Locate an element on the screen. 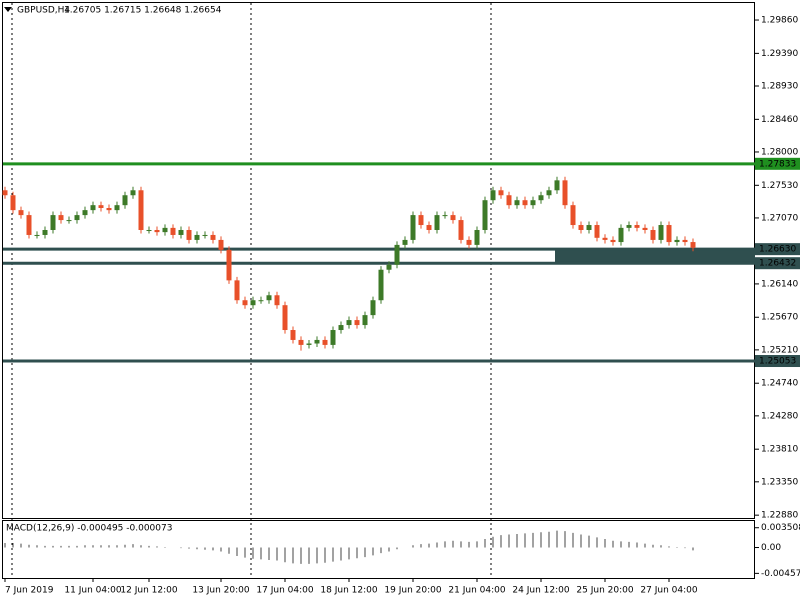  x-tick-label: 27 Jun 04:00 is located at coordinates (668, 591).